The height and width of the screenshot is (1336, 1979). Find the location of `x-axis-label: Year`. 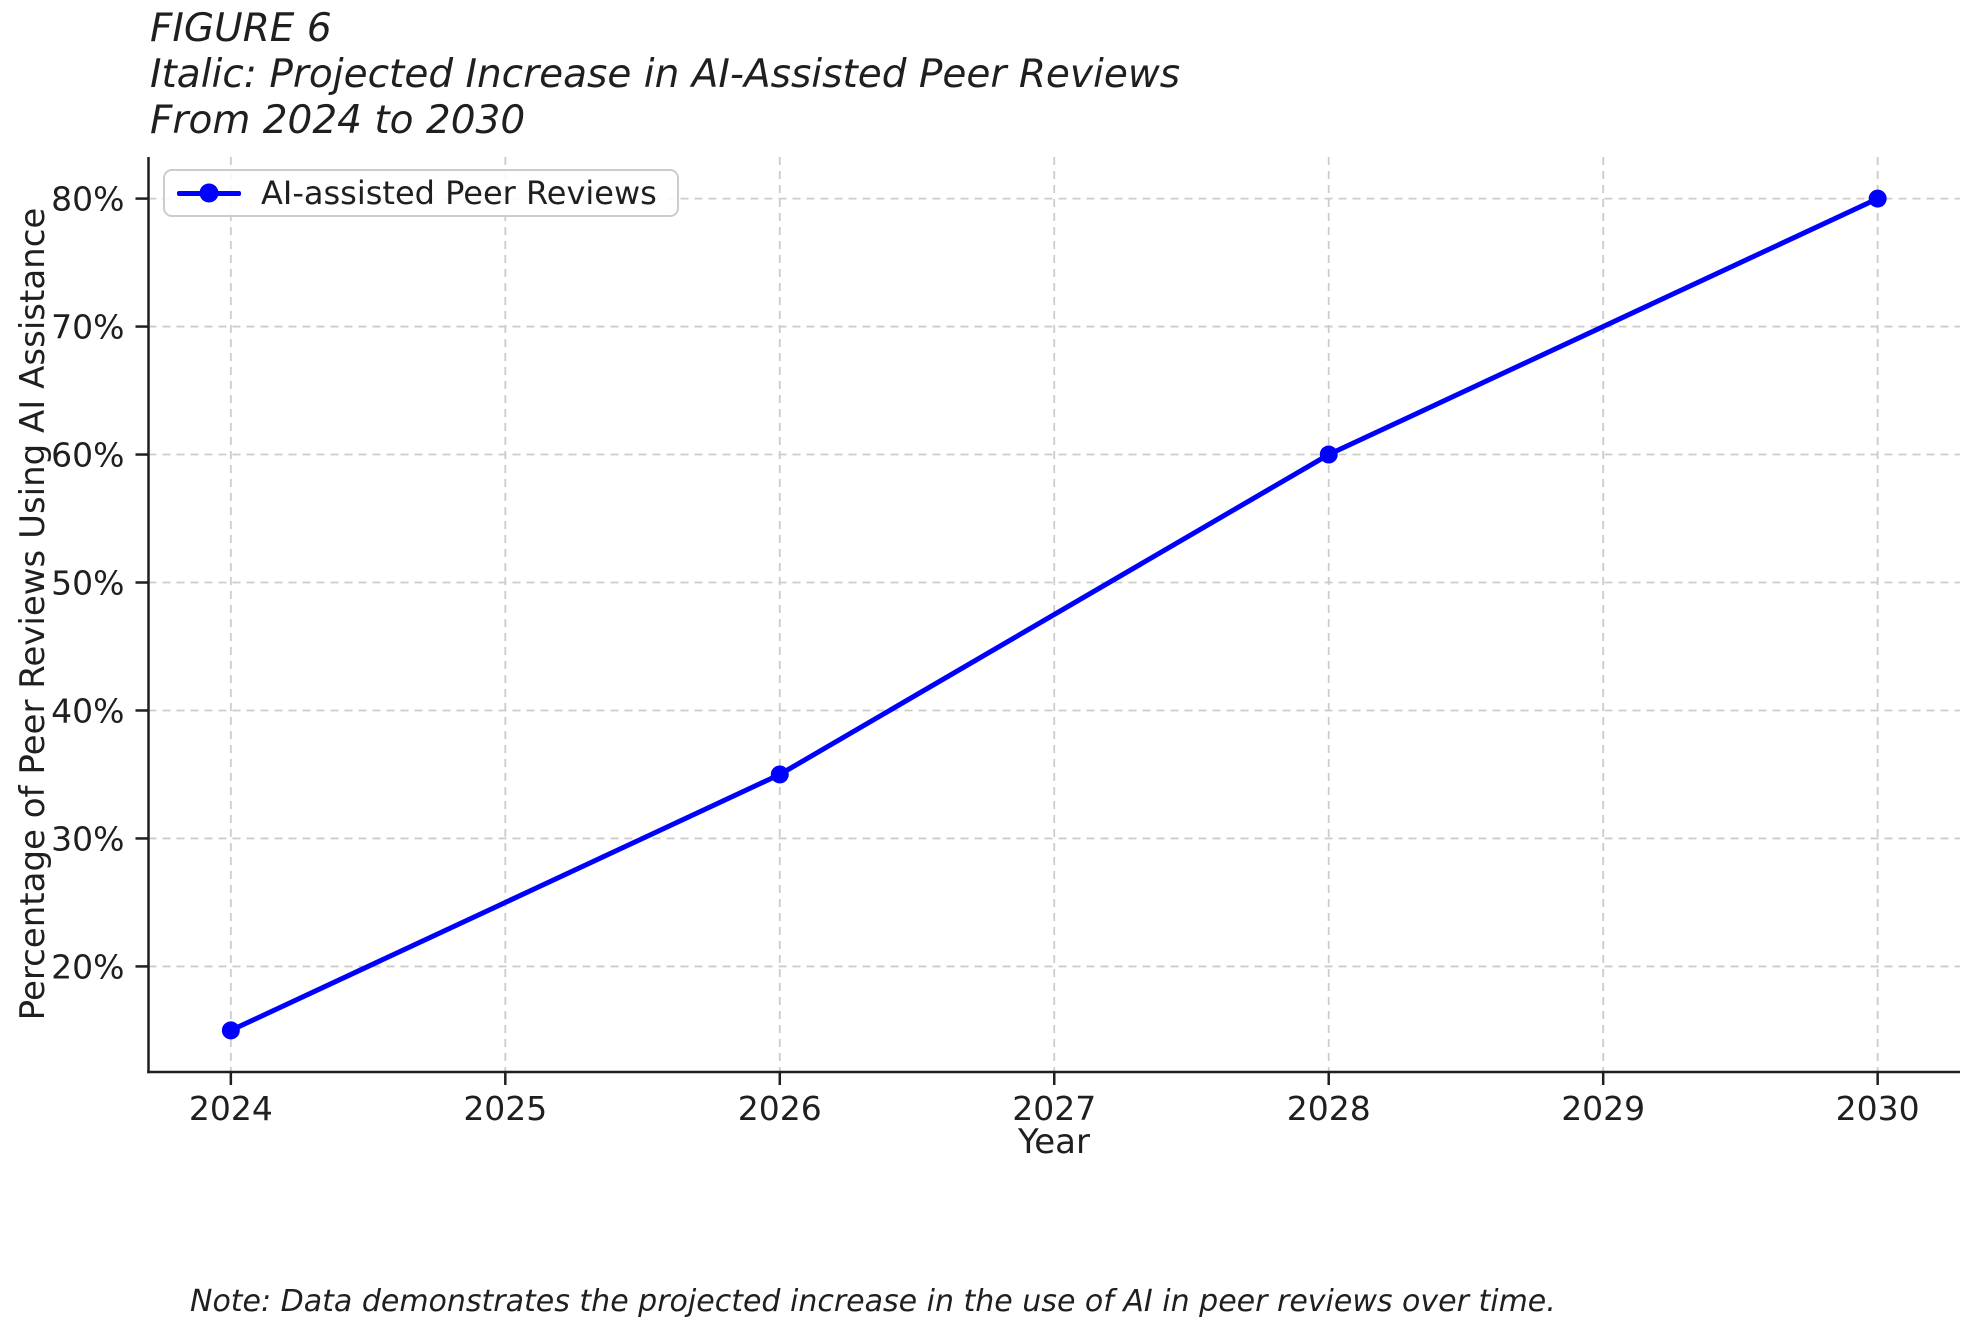

x-axis-label: Year is located at coordinates (1054, 1142).